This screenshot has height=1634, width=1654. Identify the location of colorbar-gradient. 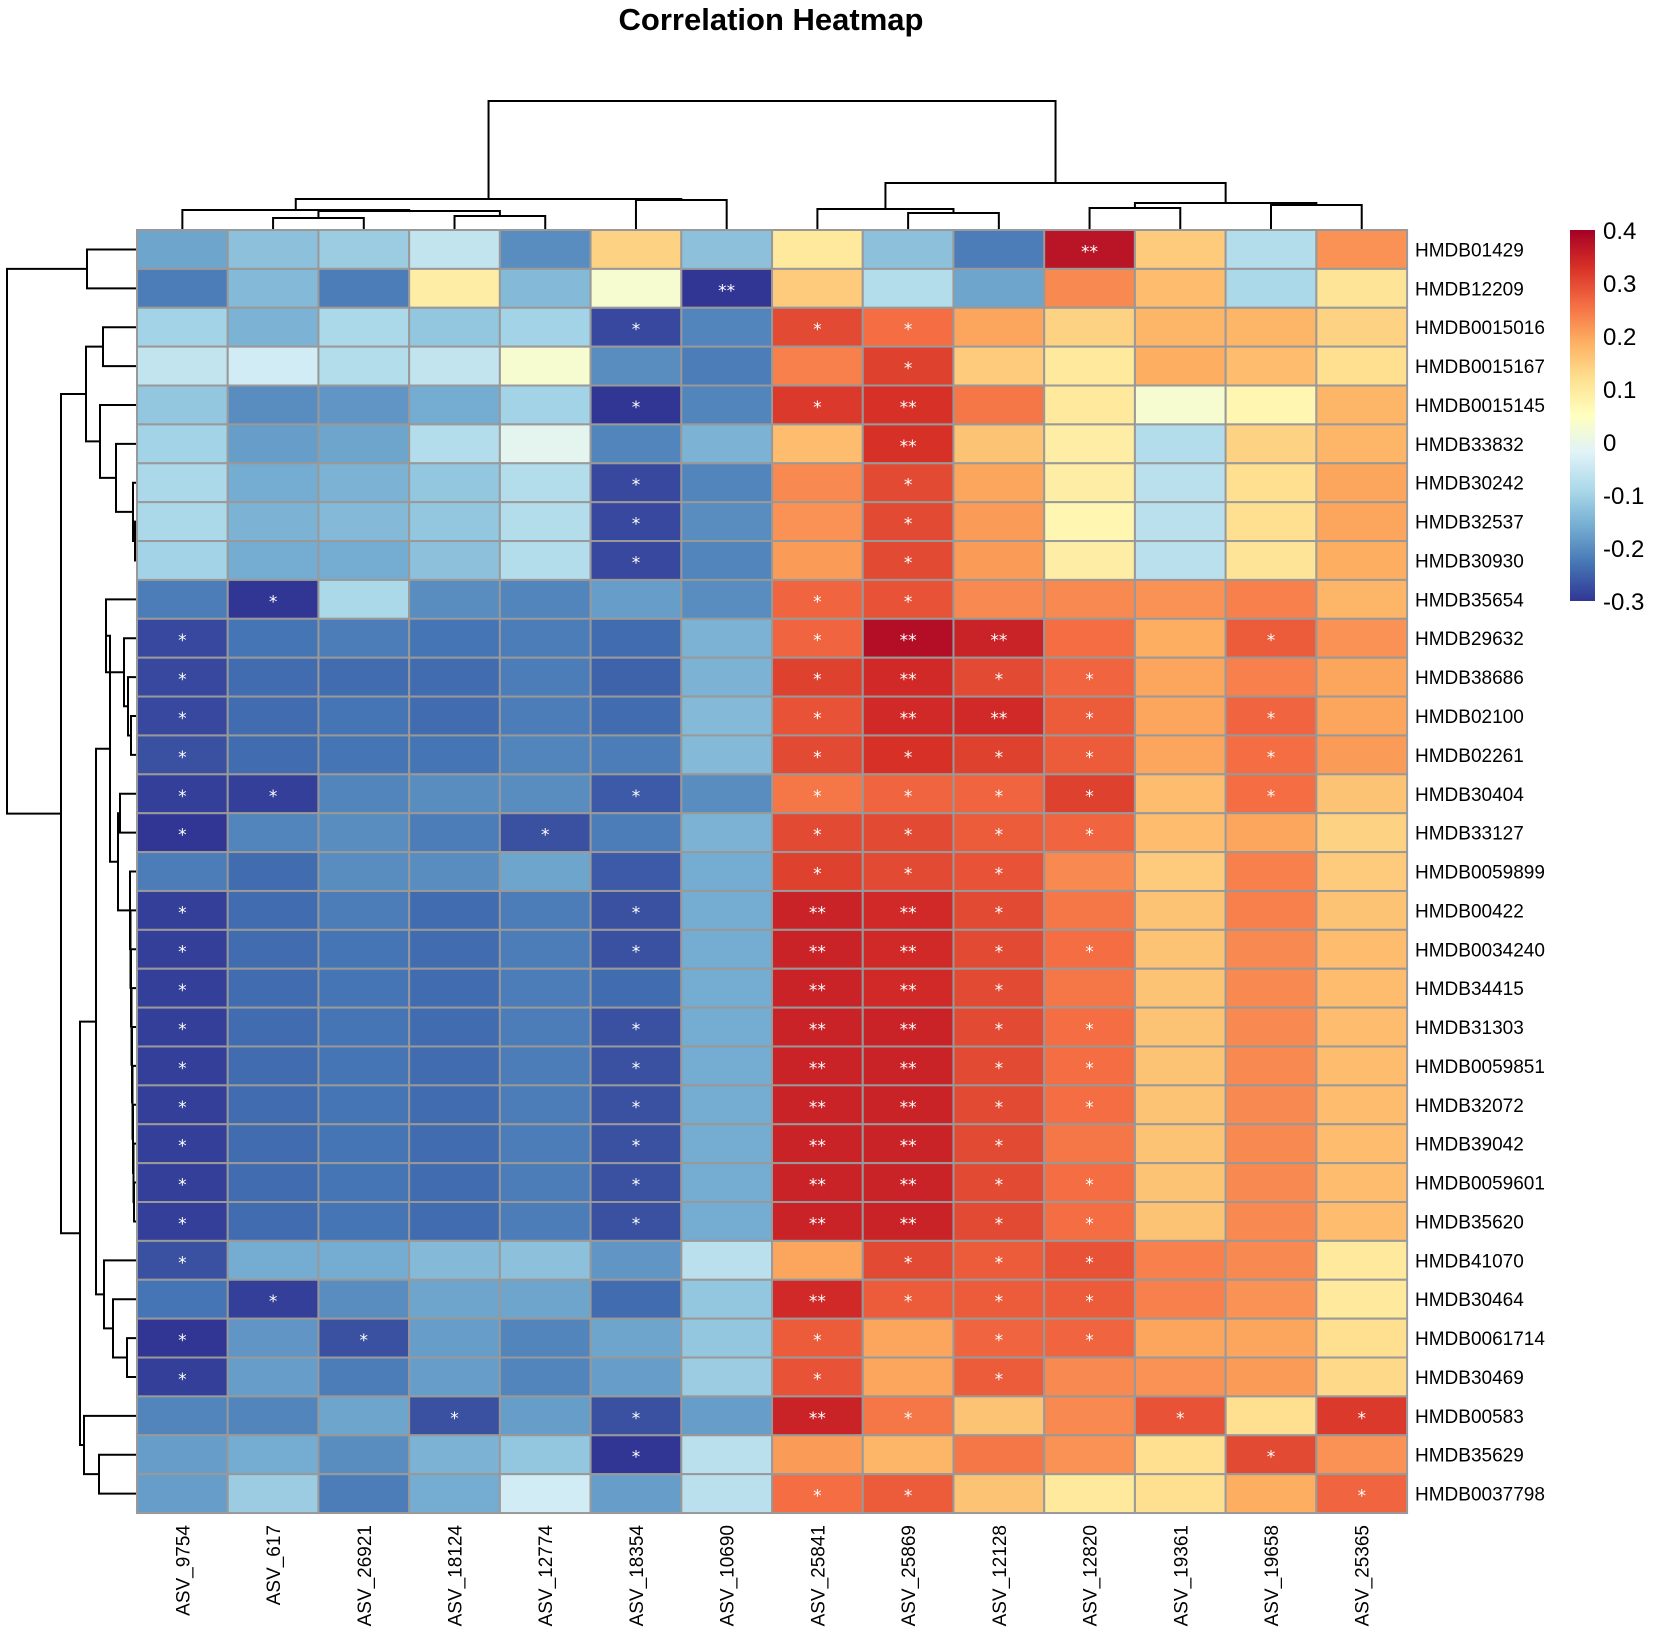
(1582, 415).